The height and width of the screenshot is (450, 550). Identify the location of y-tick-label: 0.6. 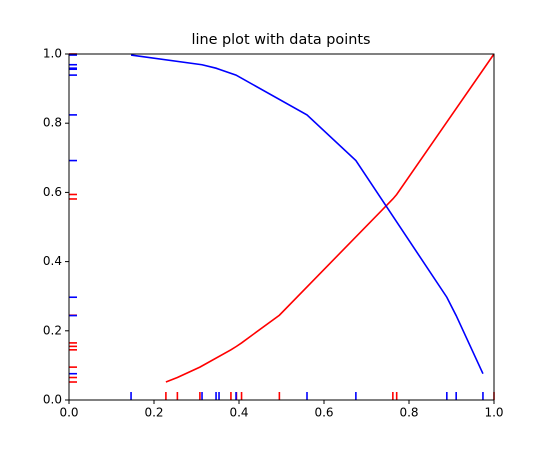
(52, 192).